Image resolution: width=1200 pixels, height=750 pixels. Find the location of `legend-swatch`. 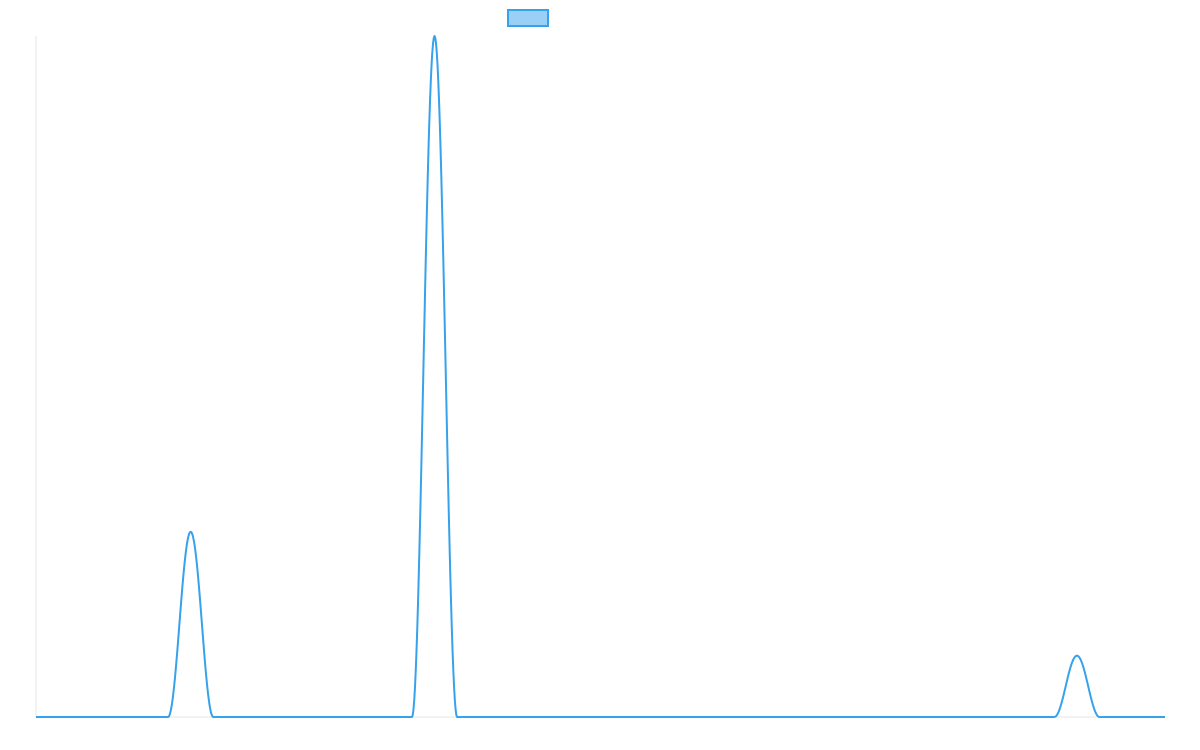

legend-swatch is located at coordinates (528, 18).